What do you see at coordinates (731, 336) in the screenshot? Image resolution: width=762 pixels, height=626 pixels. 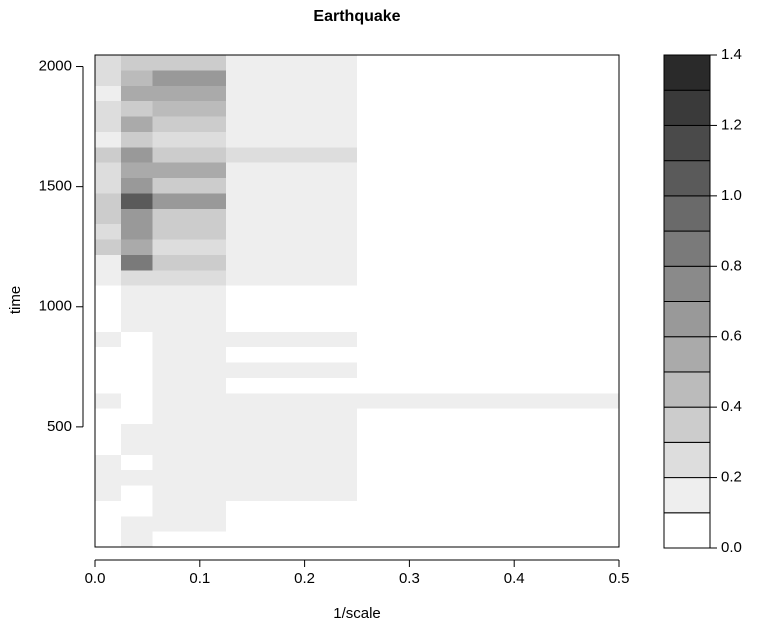 I see `colorbar-tick-label: 0.6` at bounding box center [731, 336].